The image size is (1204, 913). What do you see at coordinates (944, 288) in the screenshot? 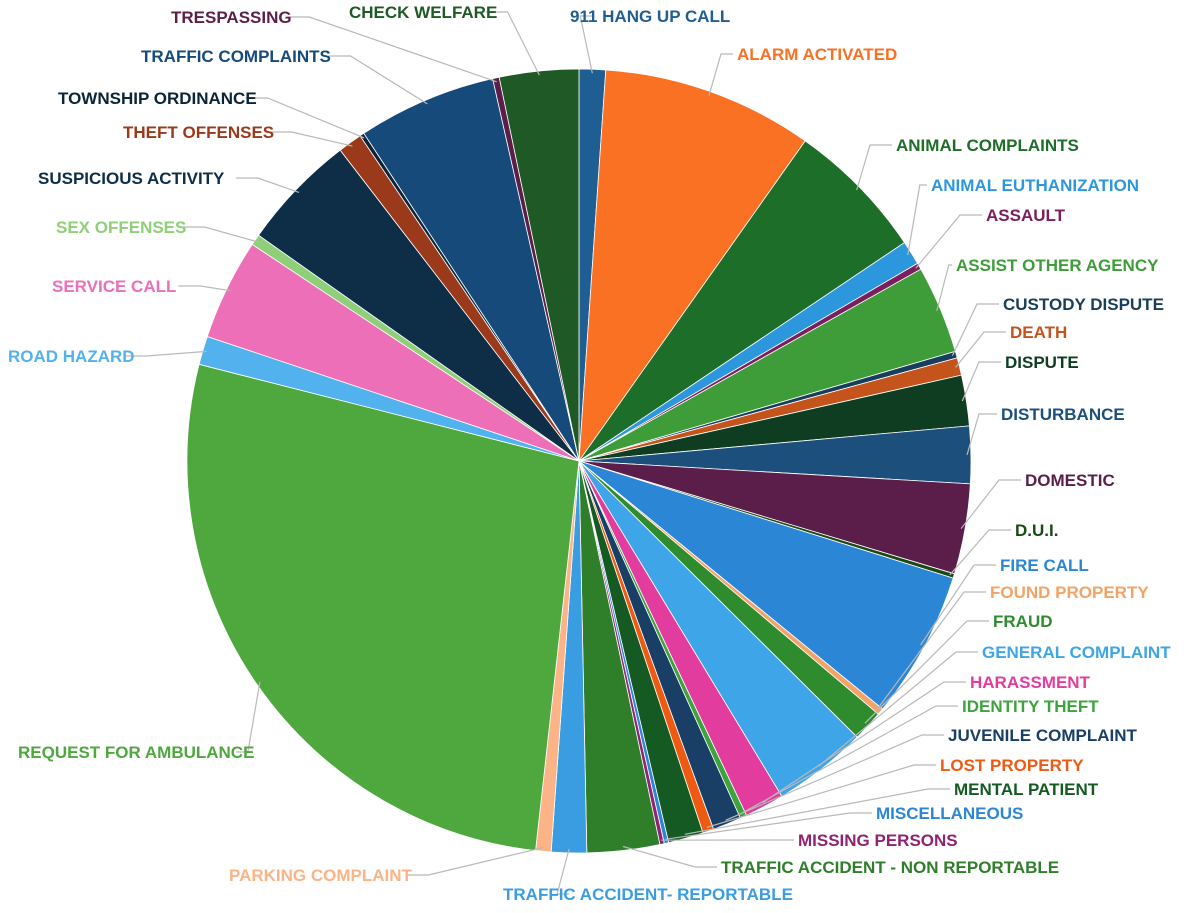
I see `leader-assist-other-agency` at bounding box center [944, 288].